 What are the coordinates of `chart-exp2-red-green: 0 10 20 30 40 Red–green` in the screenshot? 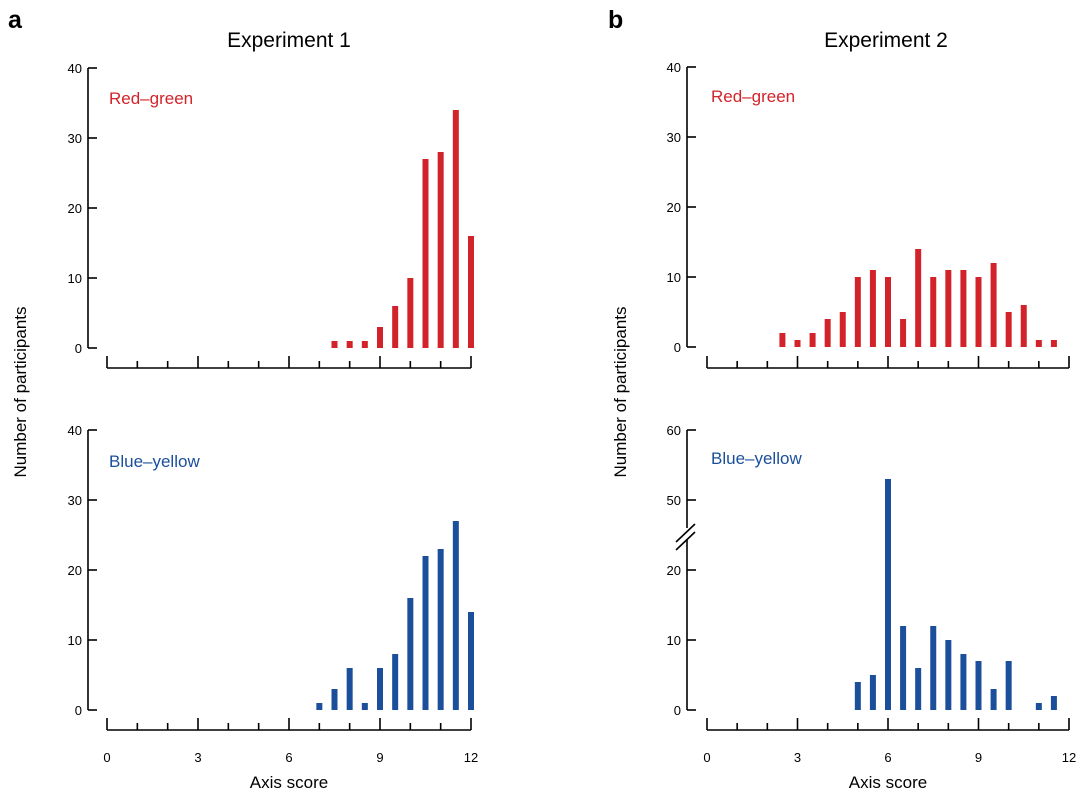 It's located at (868, 214).